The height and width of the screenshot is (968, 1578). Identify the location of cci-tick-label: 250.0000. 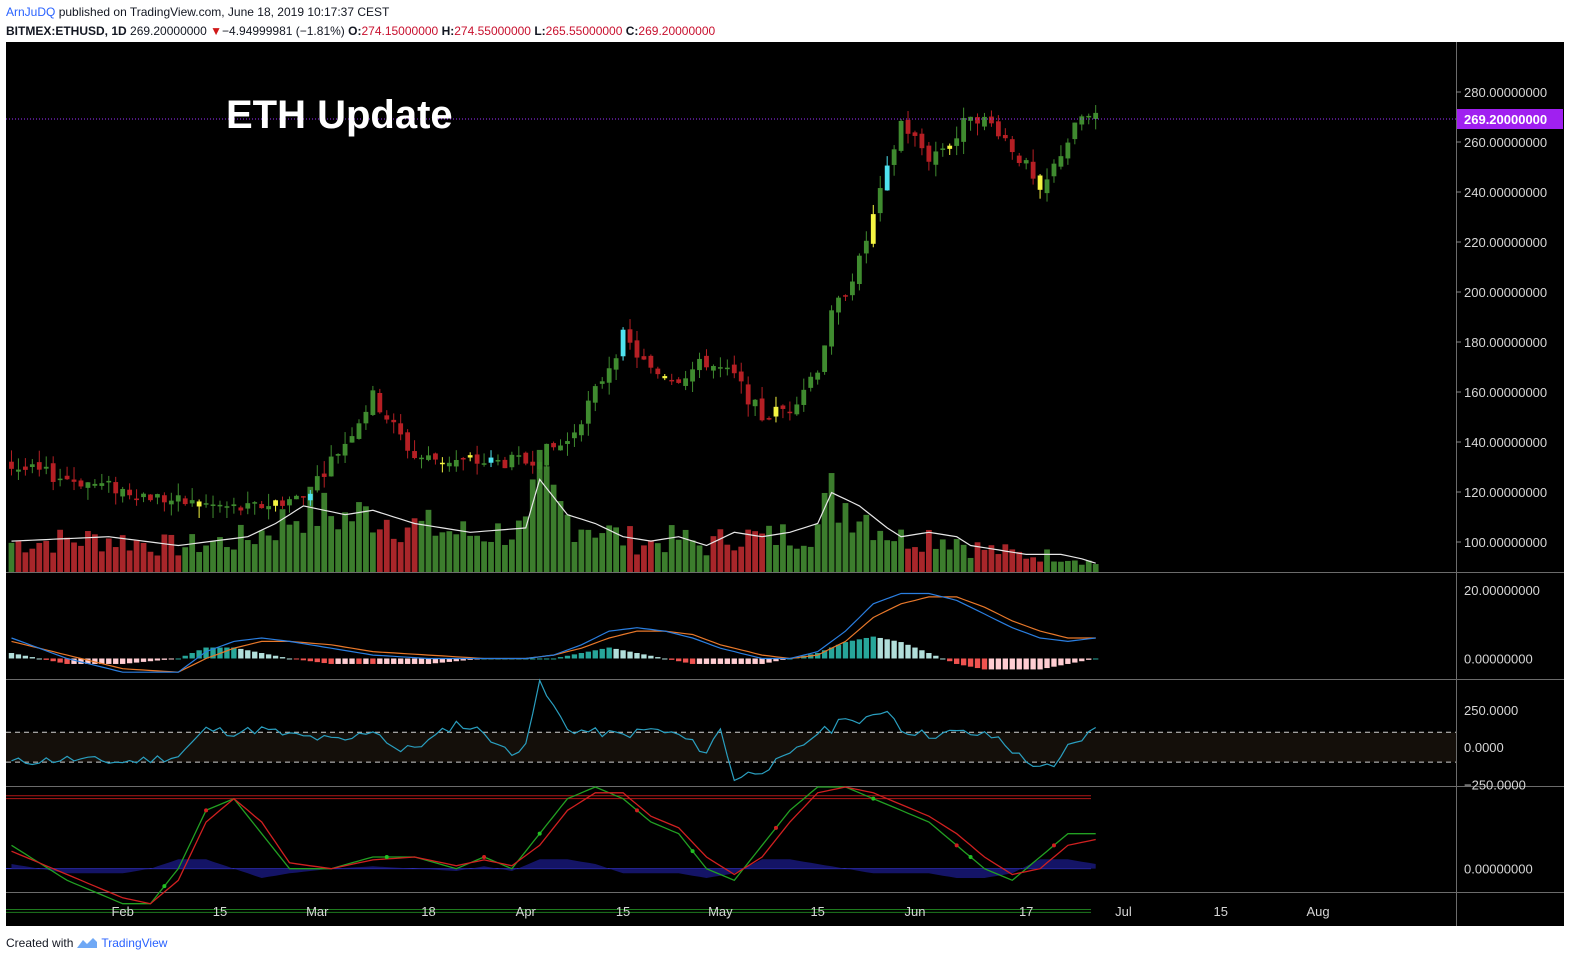
(1491, 710).